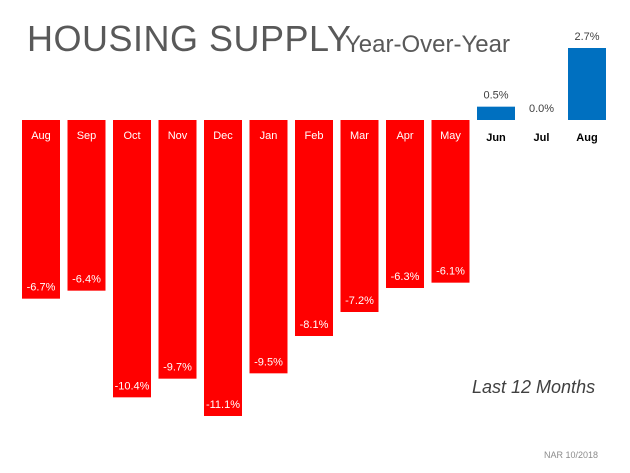 This screenshot has width=630, height=473. I want to click on category-label: Sep, so click(87, 136).